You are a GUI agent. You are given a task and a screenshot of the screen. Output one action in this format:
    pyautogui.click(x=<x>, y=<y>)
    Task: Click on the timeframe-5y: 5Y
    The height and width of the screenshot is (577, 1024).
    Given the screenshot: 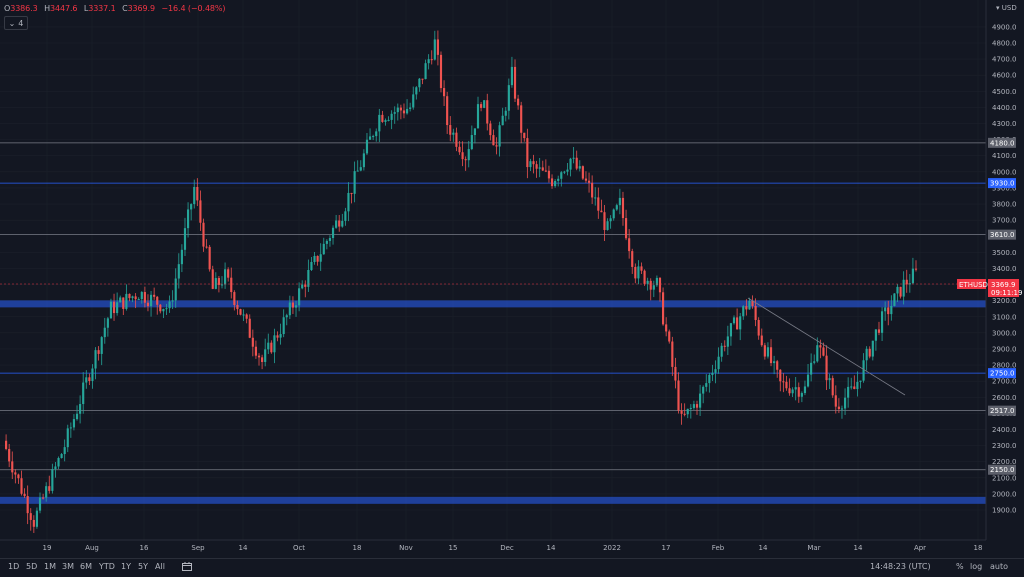 What is the action you would take?
    pyautogui.click(x=143, y=566)
    